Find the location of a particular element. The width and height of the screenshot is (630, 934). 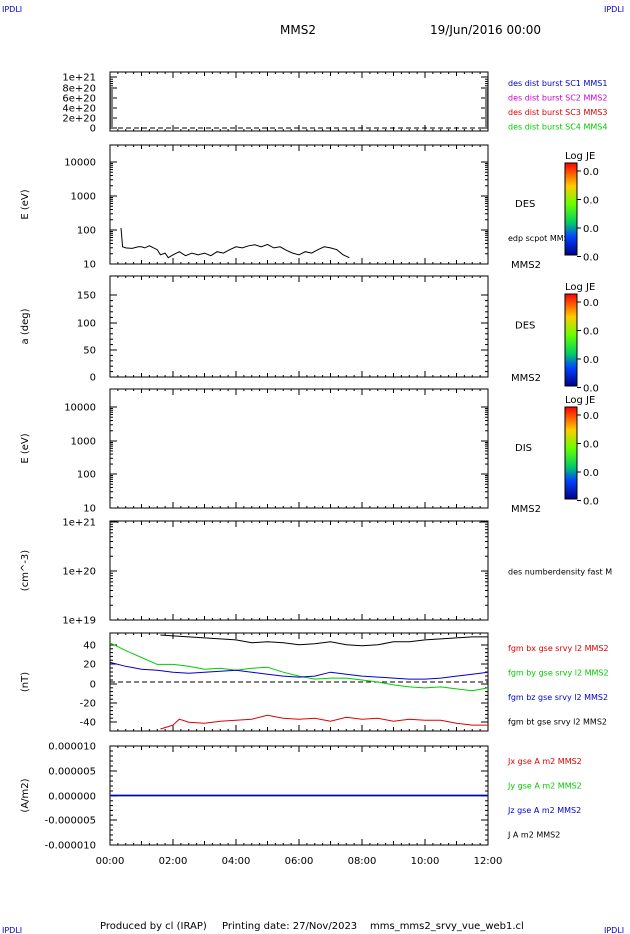

legend-entry: des dist burst SC2 MMS2 is located at coordinates (557, 98).